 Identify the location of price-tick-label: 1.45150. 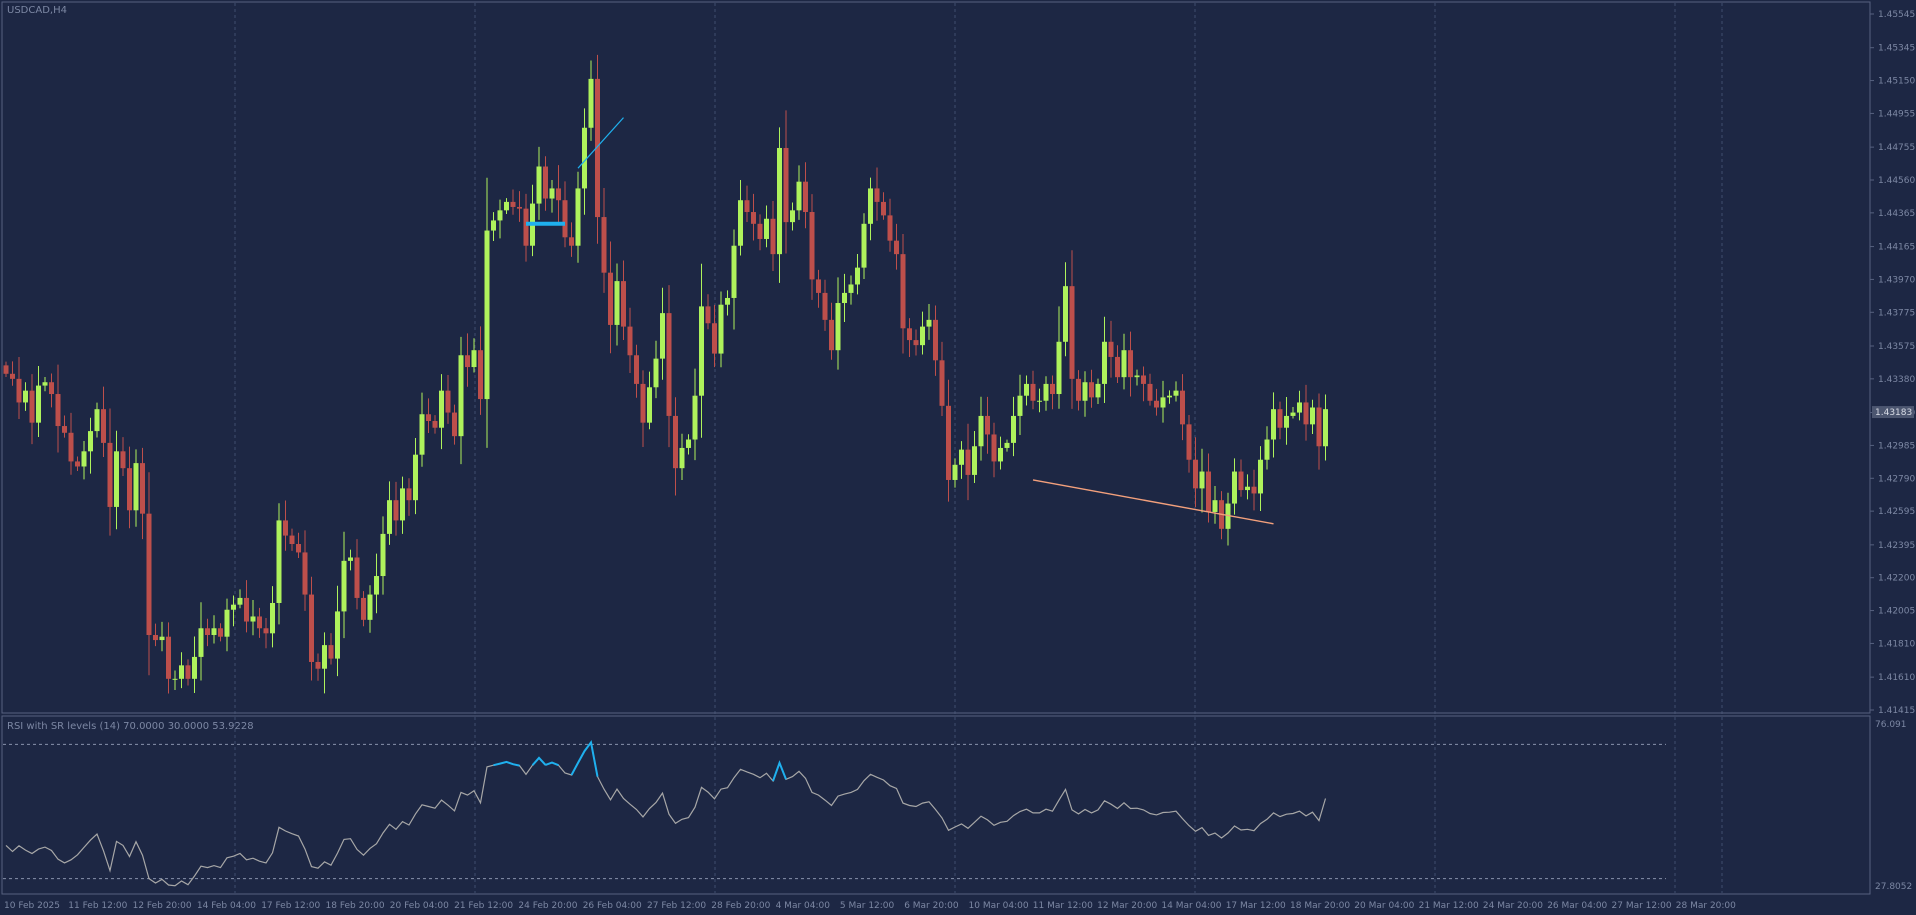
(1896, 82).